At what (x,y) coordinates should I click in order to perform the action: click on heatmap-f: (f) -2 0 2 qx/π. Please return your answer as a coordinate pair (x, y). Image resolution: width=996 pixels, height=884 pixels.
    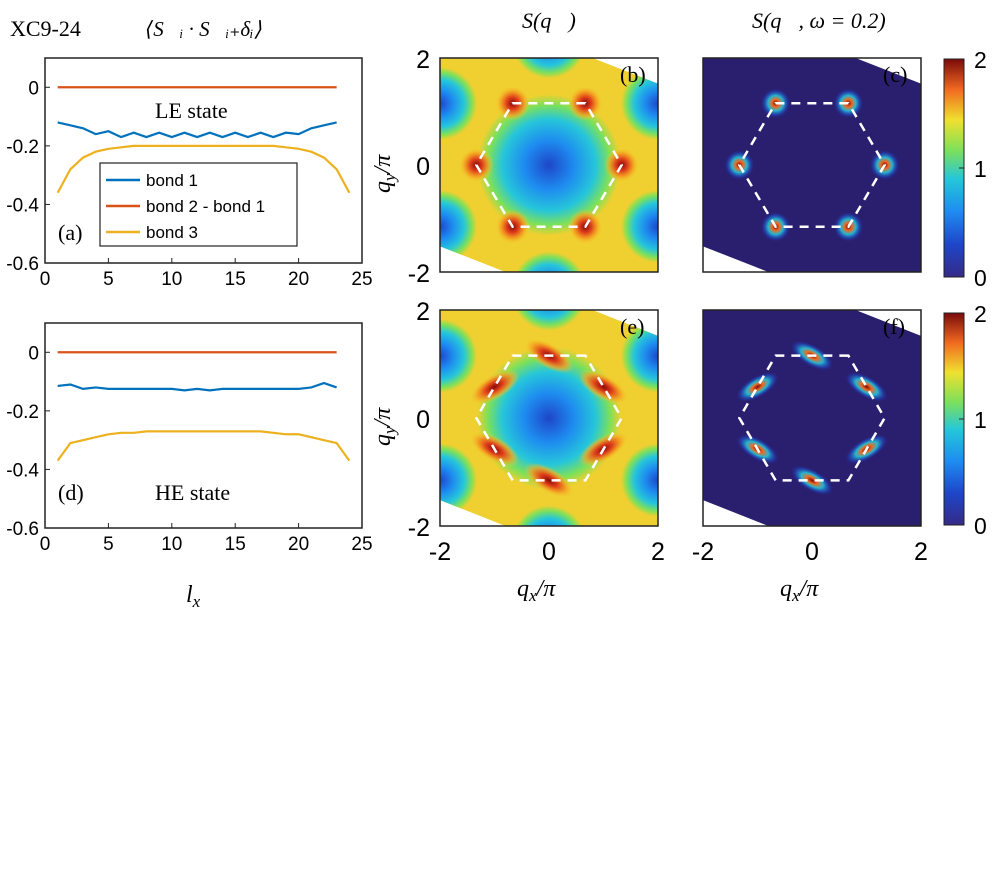
    Looking at the image, I should click on (810, 457).